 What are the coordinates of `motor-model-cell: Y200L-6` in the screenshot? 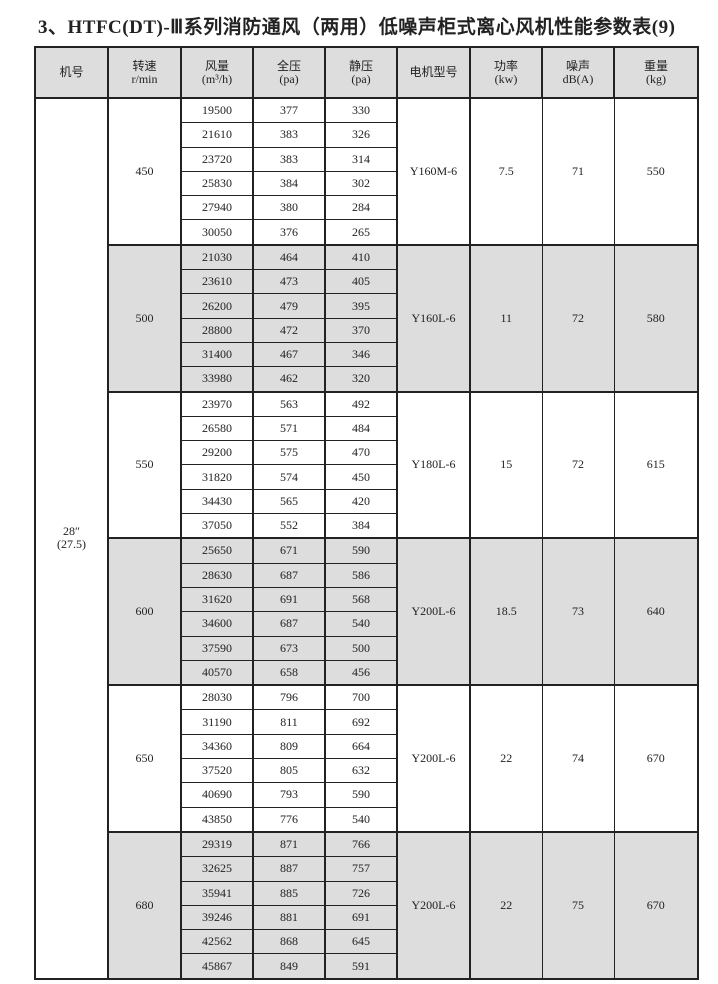 It's located at (433, 611).